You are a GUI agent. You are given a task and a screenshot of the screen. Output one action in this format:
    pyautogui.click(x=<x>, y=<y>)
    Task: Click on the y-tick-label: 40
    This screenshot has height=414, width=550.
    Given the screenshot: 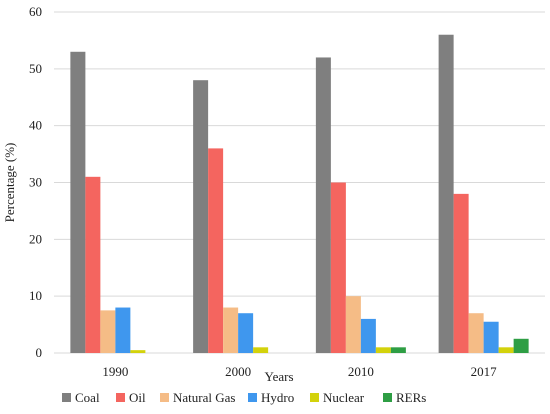 What is the action you would take?
    pyautogui.click(x=35, y=125)
    